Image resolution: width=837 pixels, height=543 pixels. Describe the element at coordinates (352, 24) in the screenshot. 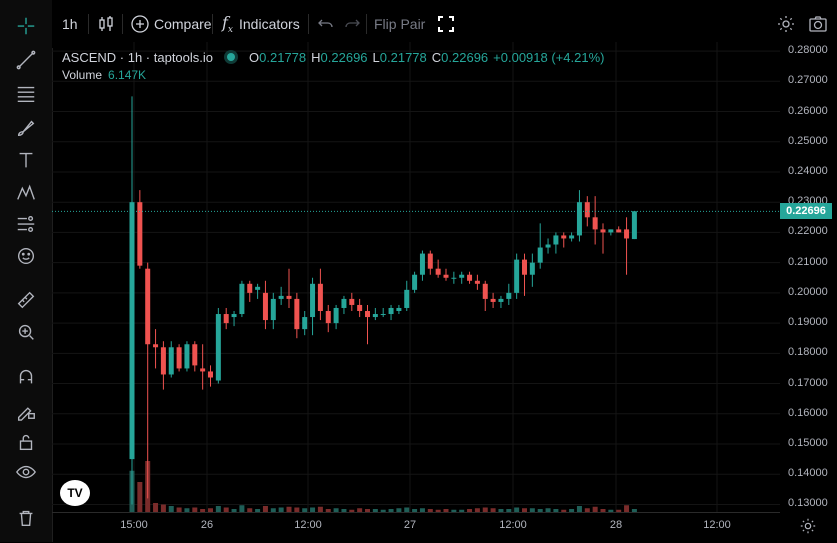

I see `redo-icon` at that location.